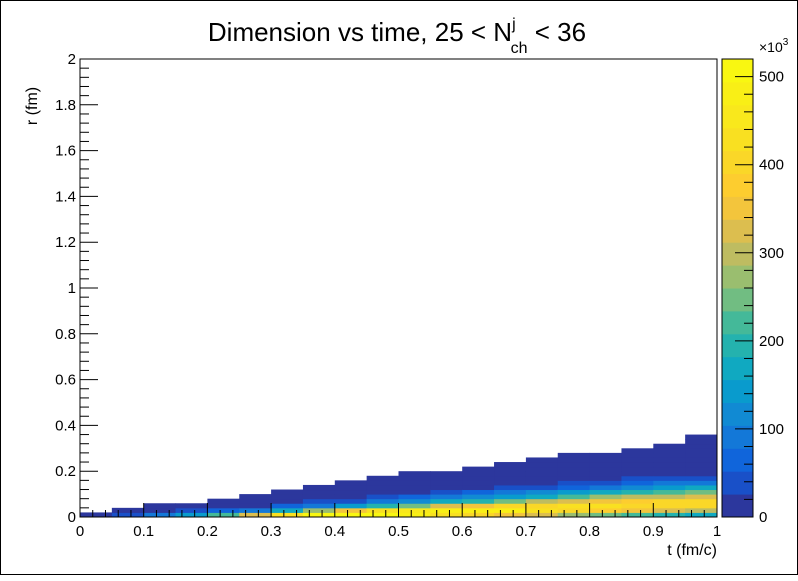  Describe the element at coordinates (72, 517) in the screenshot. I see `y-tick-label: 0` at that location.